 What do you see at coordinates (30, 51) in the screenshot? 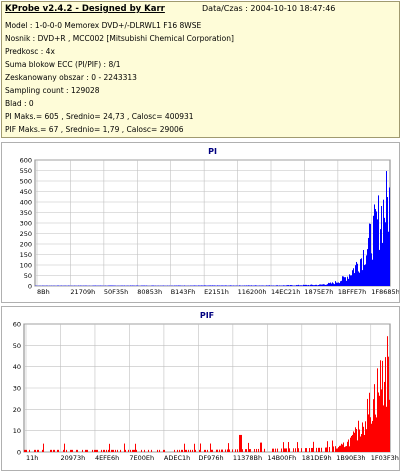
I see `info-speed: Predkosc : 4x` at bounding box center [30, 51].